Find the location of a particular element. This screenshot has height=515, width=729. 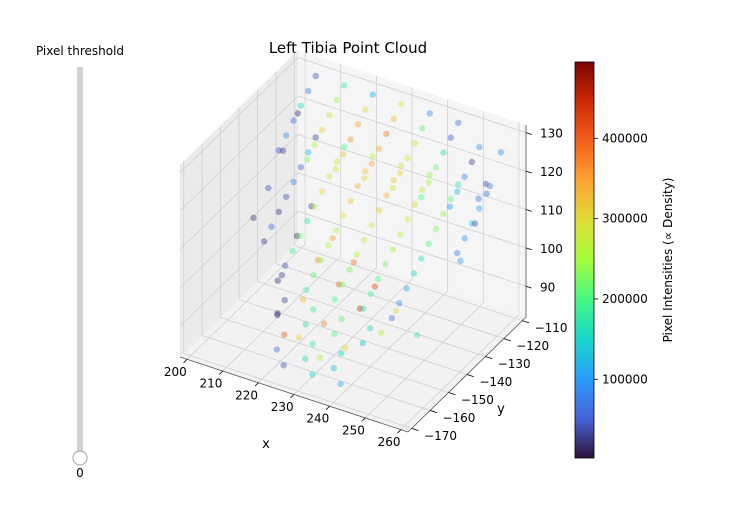

slider-track is located at coordinates (80, 262).